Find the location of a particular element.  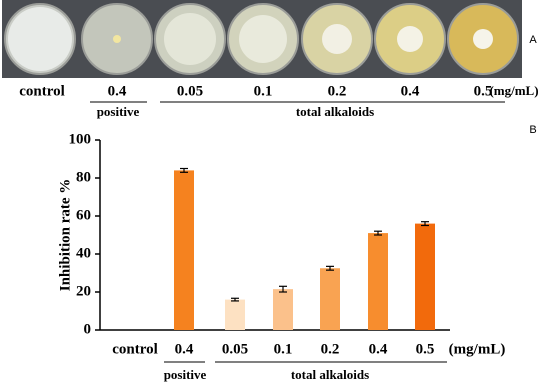

y-tick-label: 20 is located at coordinates (83, 291).